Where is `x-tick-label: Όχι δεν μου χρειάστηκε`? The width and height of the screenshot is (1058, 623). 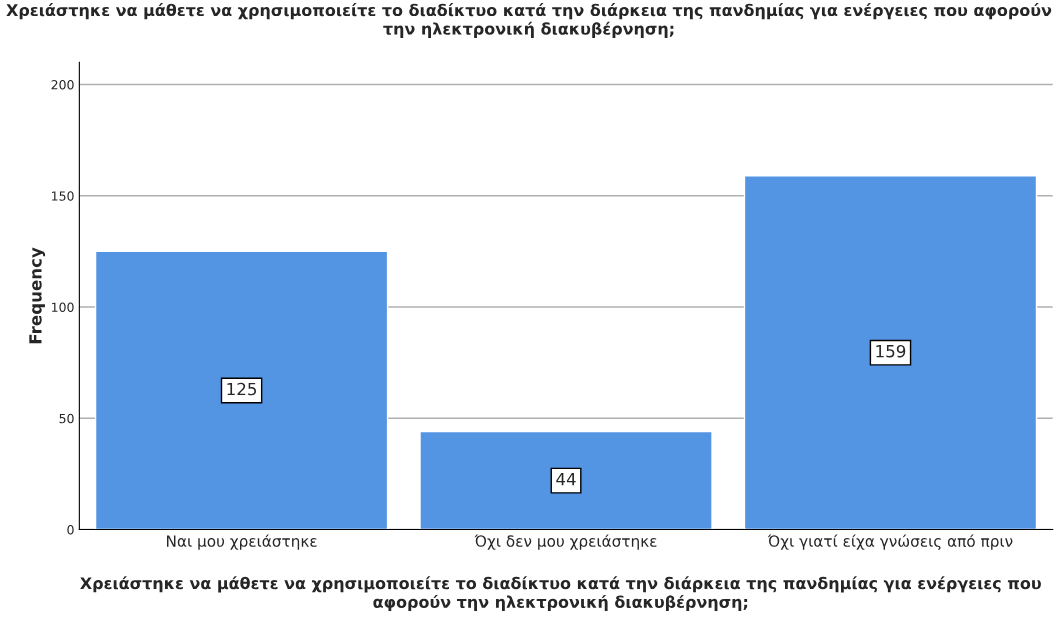 x-tick-label: Όχι δεν μου χρειάστηκε is located at coordinates (565, 542).